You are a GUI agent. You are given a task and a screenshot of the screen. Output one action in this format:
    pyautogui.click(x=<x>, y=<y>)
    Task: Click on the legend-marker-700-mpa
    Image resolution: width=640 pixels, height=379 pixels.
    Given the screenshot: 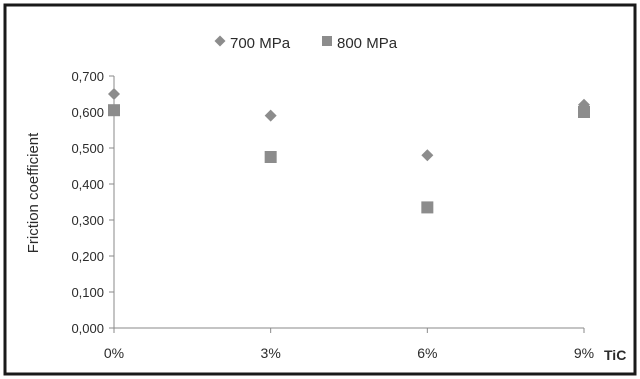 What is the action you would take?
    pyautogui.click(x=220, y=41)
    